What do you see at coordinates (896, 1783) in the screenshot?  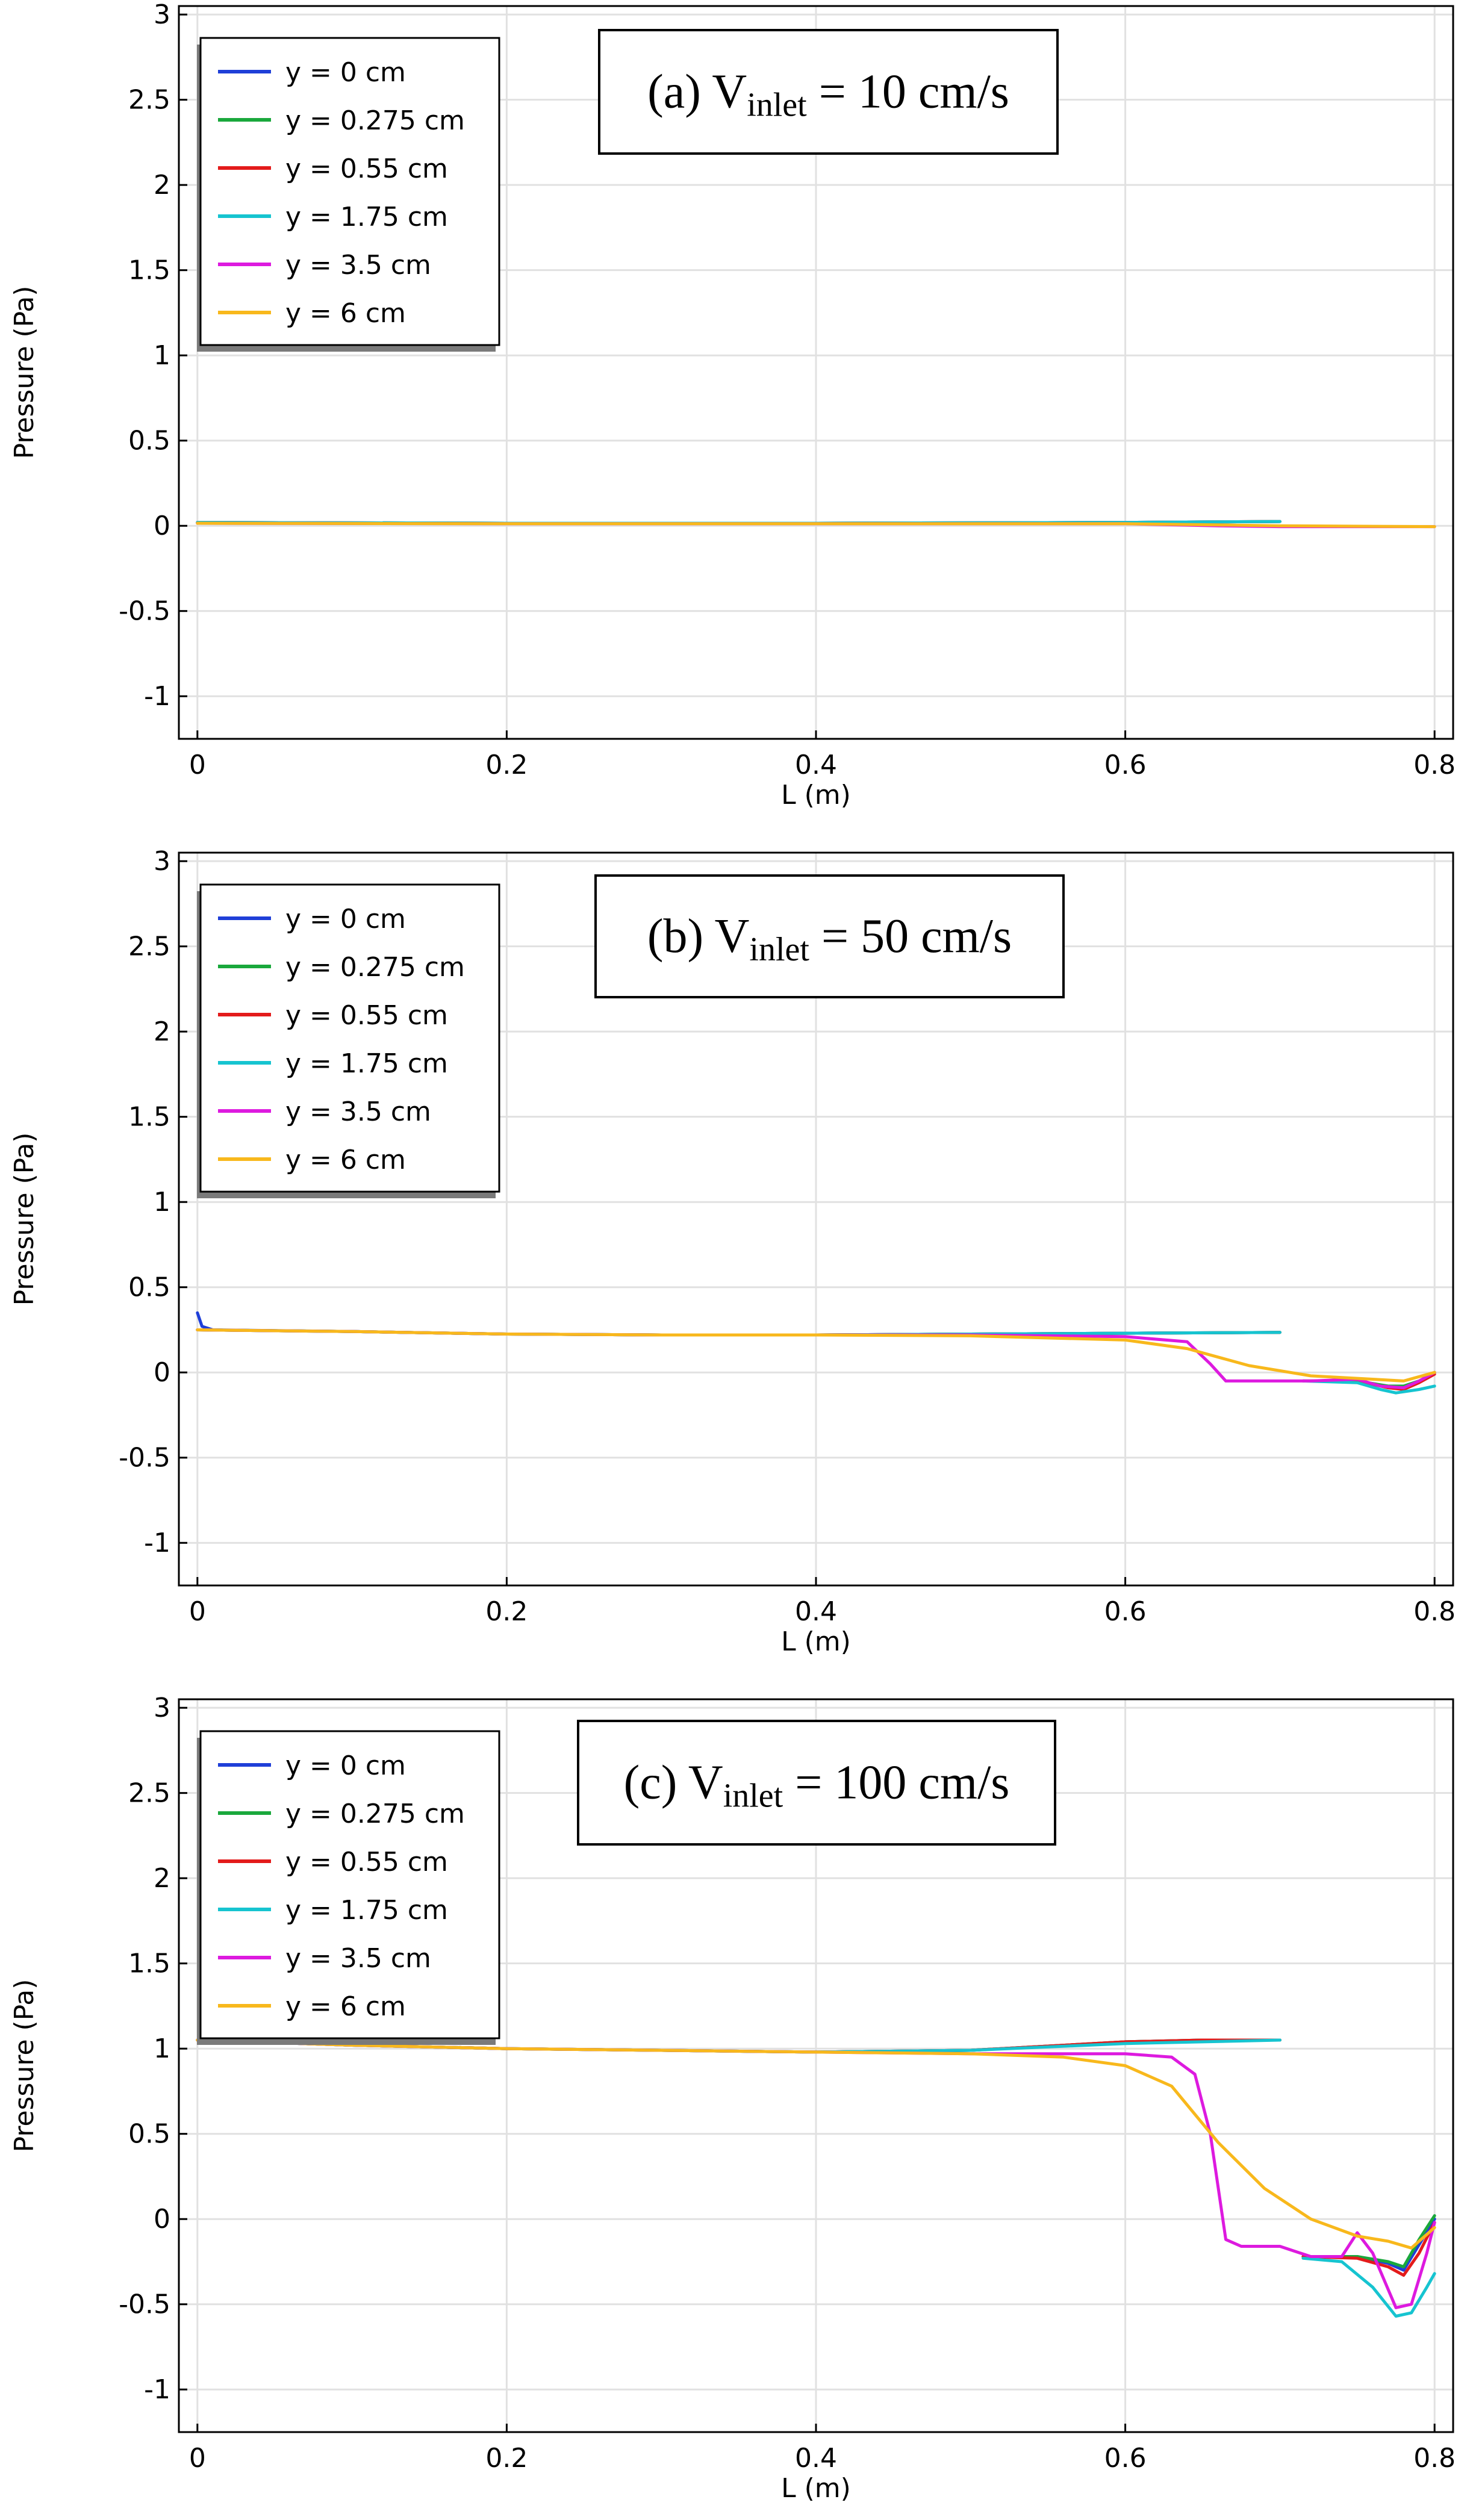 I see `panel-title-value: = 100 cm/s` at bounding box center [896, 1783].